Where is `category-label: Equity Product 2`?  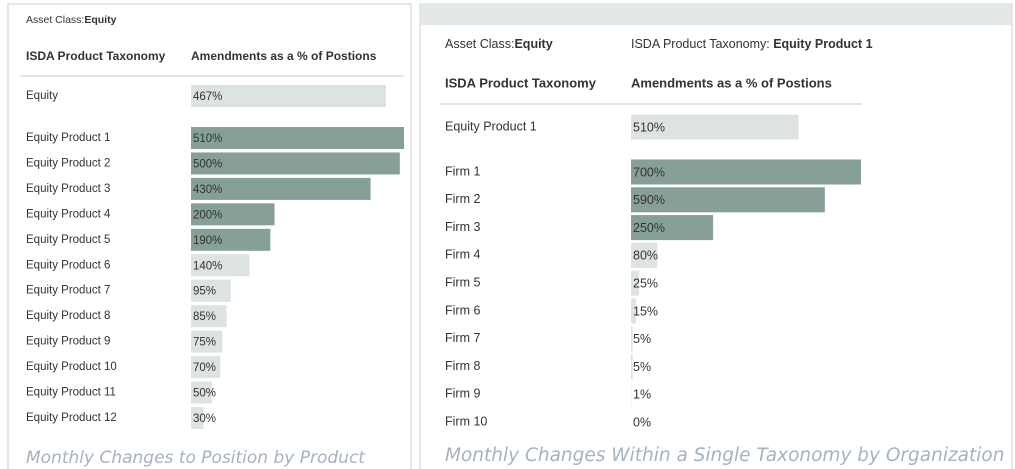 category-label: Equity Product 2 is located at coordinates (68, 163).